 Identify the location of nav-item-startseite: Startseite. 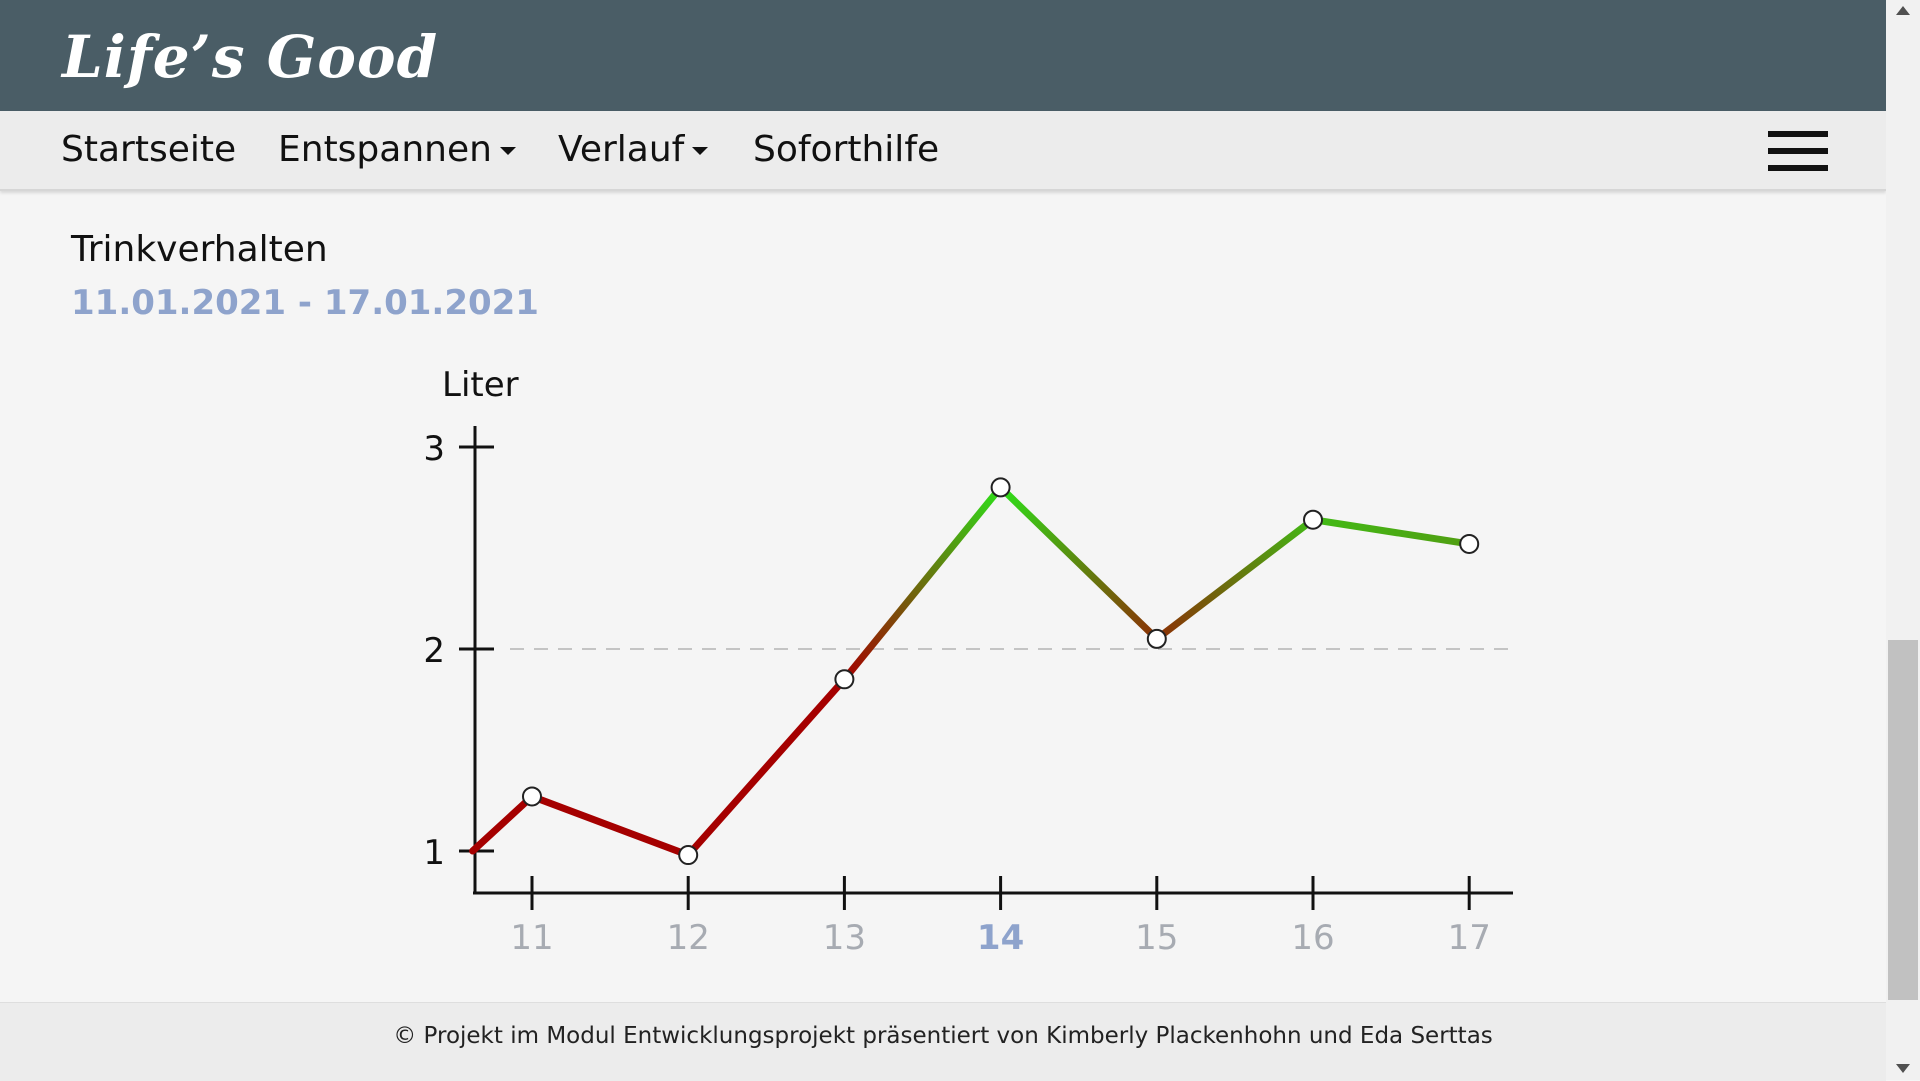
(148, 150).